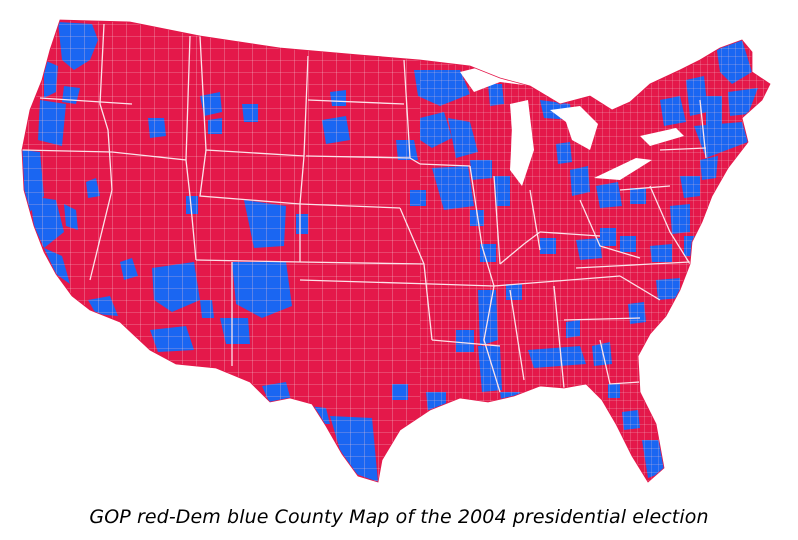 Image resolution: width=798 pixels, height=540 pixels. What do you see at coordinates (623, 169) in the screenshot?
I see `lake-erie` at bounding box center [623, 169].